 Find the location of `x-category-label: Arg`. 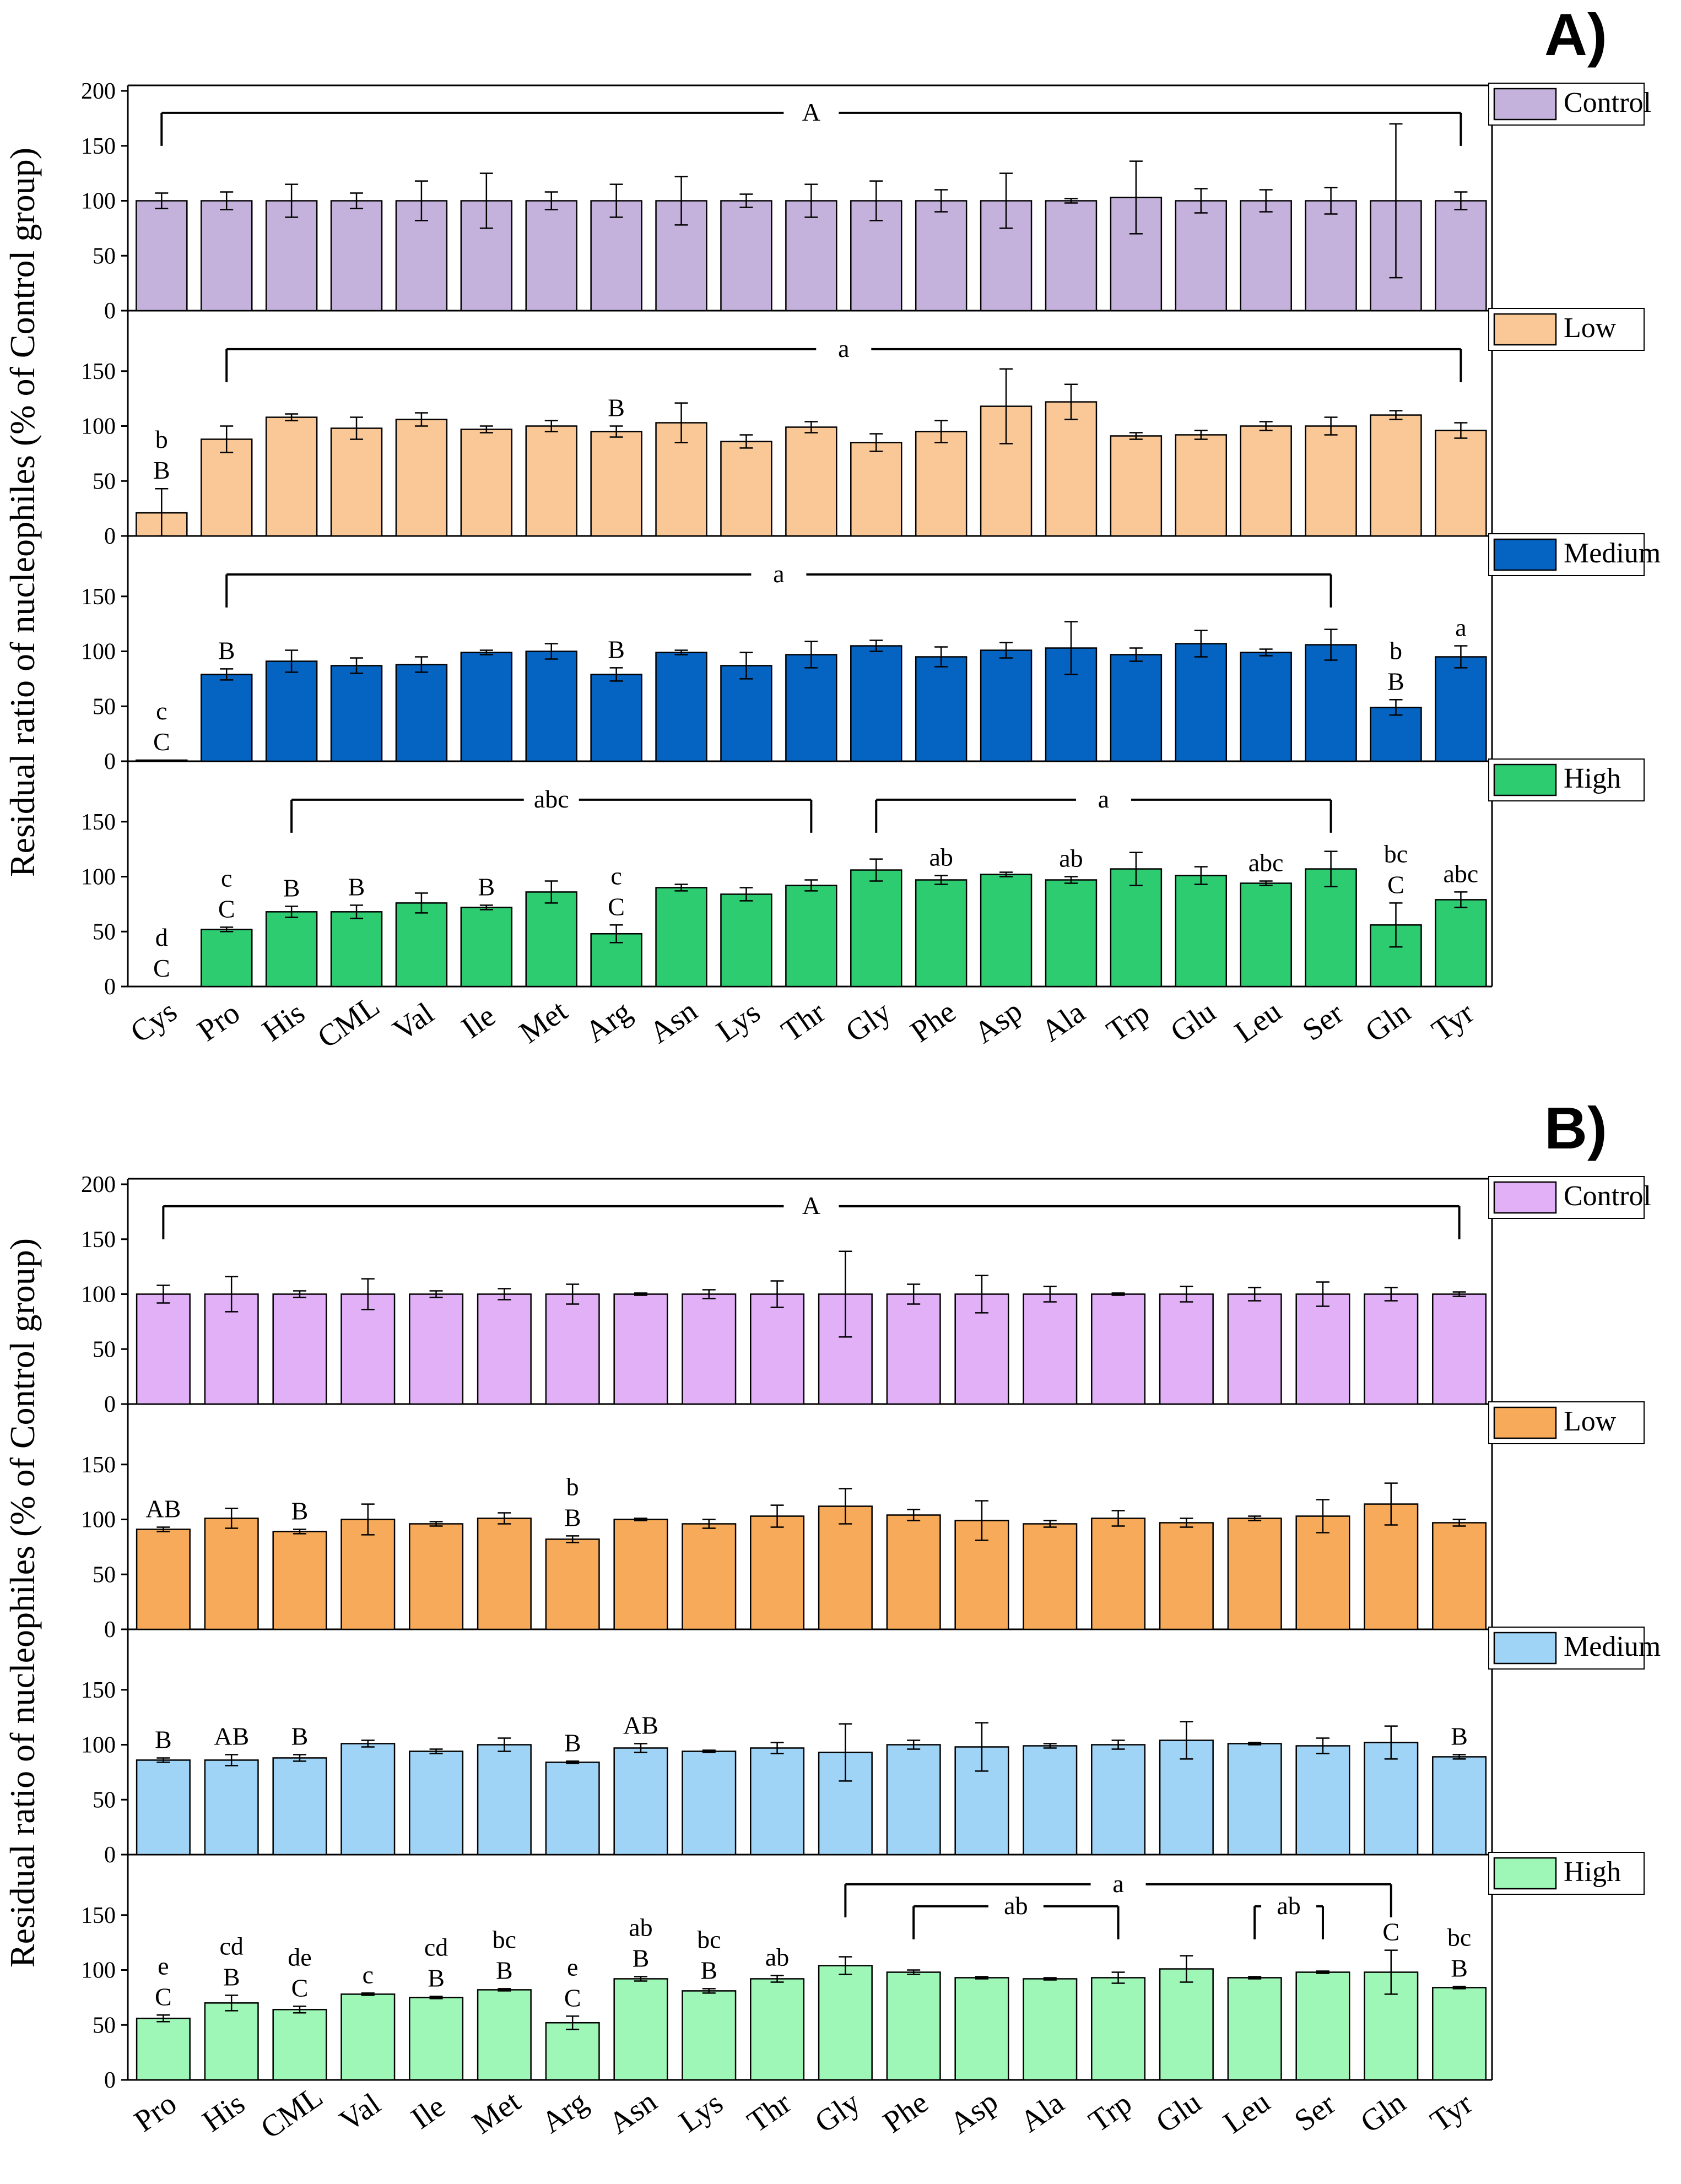

x-category-label: Arg is located at coordinates (608, 1022).